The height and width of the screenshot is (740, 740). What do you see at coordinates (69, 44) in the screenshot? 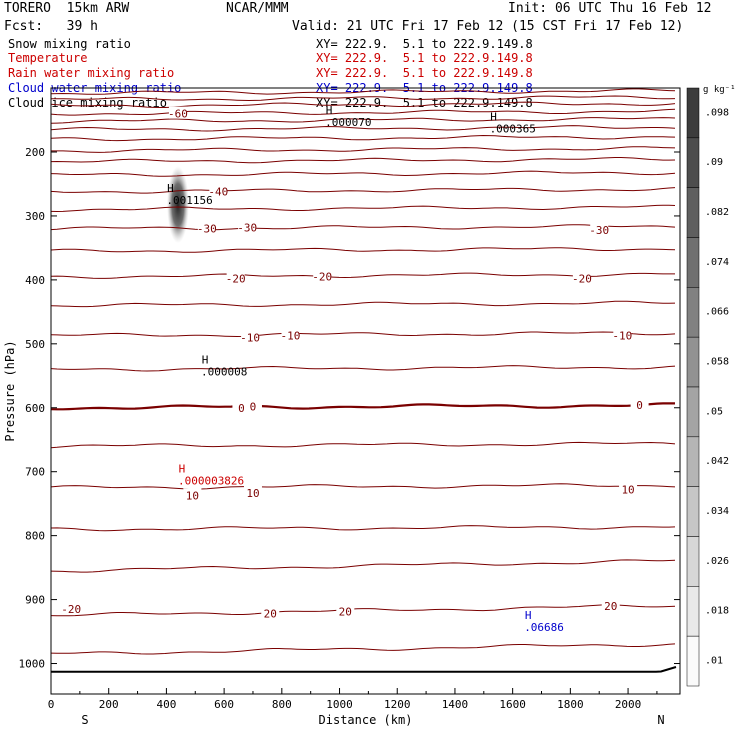
I see `field-snow-name: Snow mixing ratio` at bounding box center [69, 44].